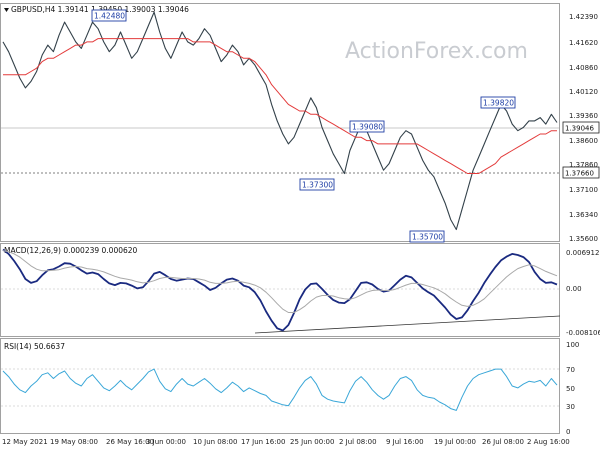  What do you see at coordinates (130, 442) in the screenshot?
I see `time-tick: 26 May 16:00` at bounding box center [130, 442].